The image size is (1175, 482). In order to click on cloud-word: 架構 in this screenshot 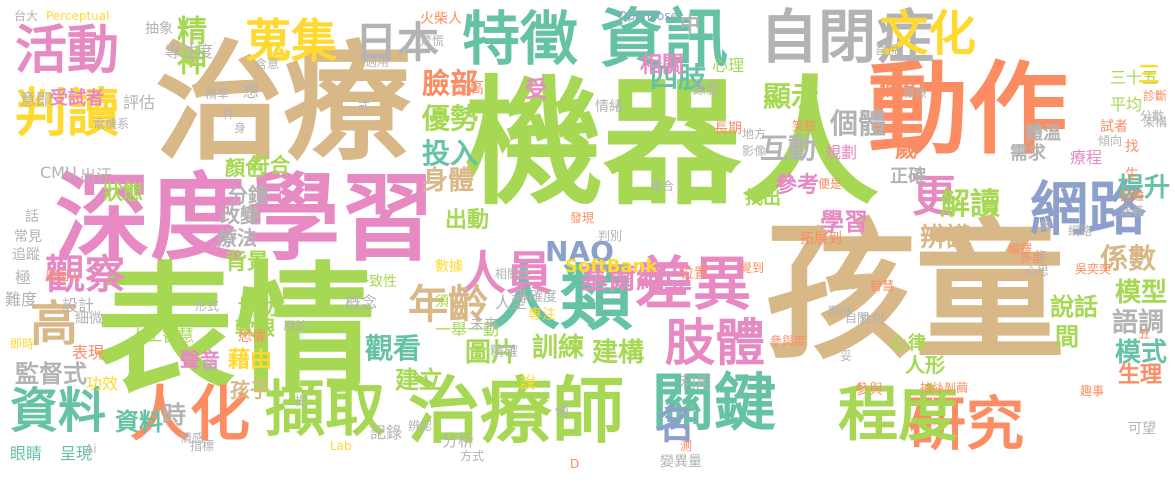, I will do `click(1155, 122)`.